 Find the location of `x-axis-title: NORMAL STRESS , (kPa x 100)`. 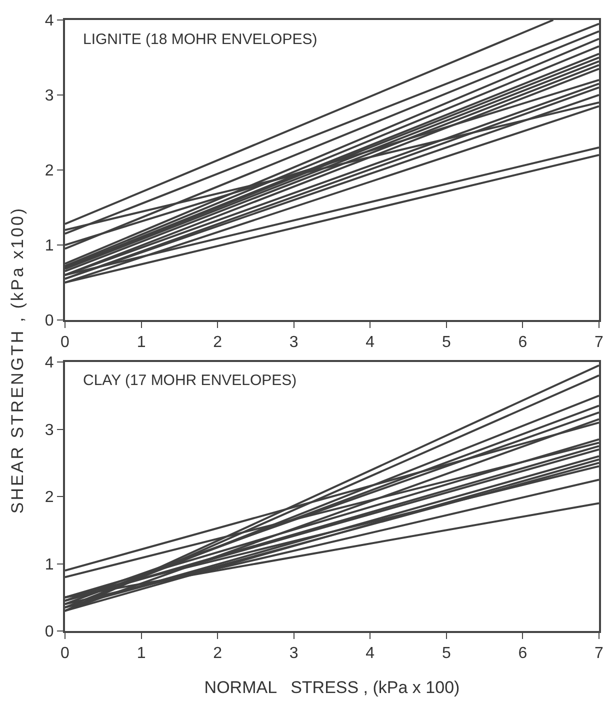

x-axis-title: NORMAL STRESS , (kPa x 100) is located at coordinates (332, 688).